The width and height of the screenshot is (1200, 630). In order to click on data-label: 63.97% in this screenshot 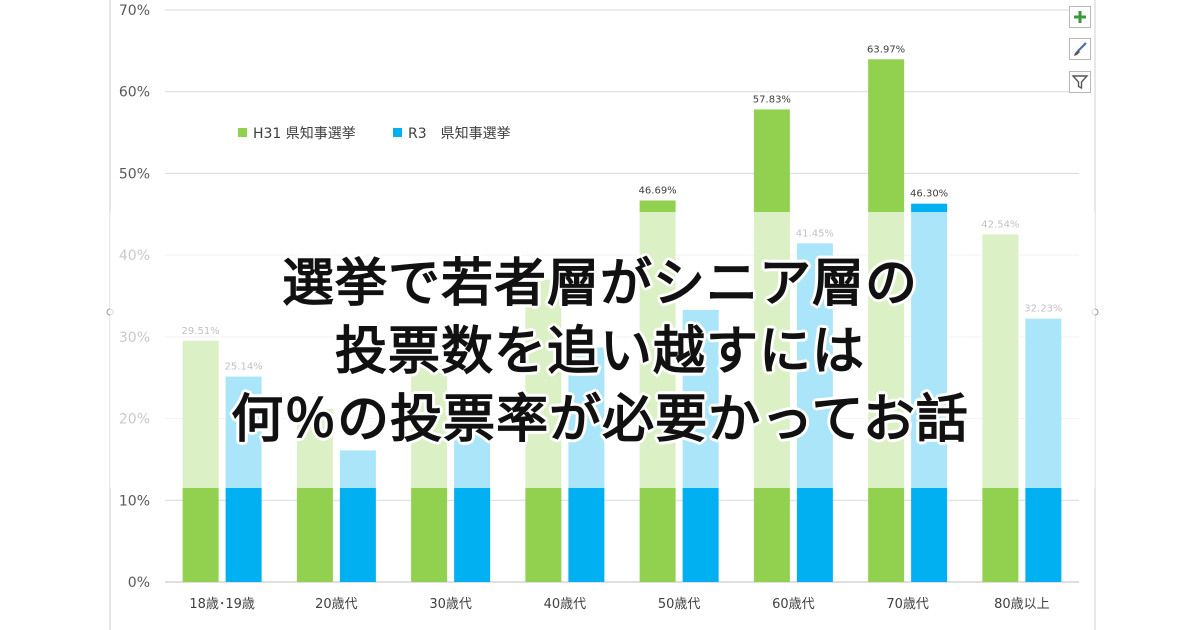, I will do `click(886, 49)`.